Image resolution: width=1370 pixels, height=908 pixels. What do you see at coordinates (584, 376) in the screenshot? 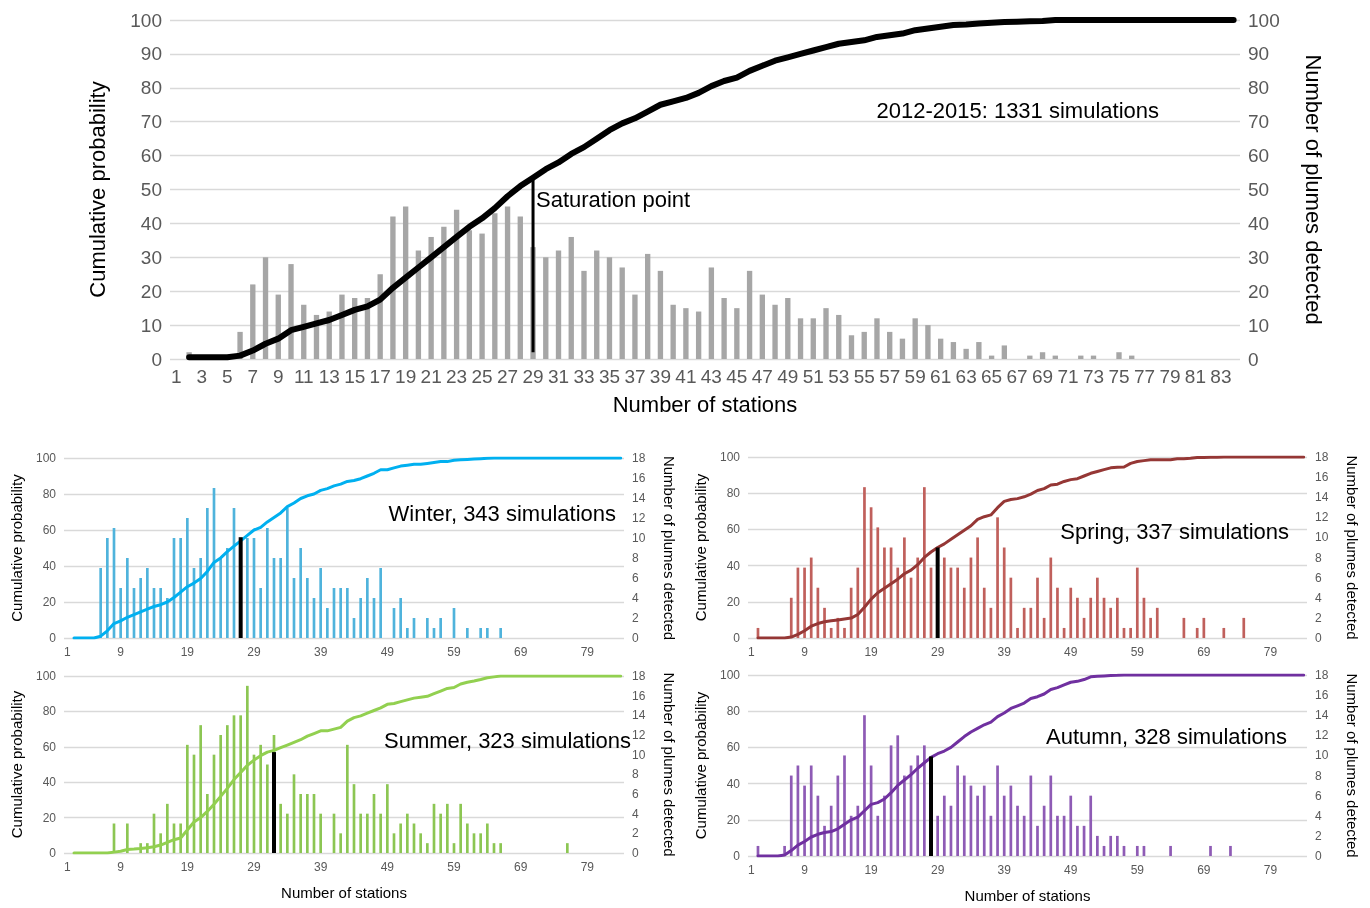
I see `x-tick-label: 33` at bounding box center [584, 376].